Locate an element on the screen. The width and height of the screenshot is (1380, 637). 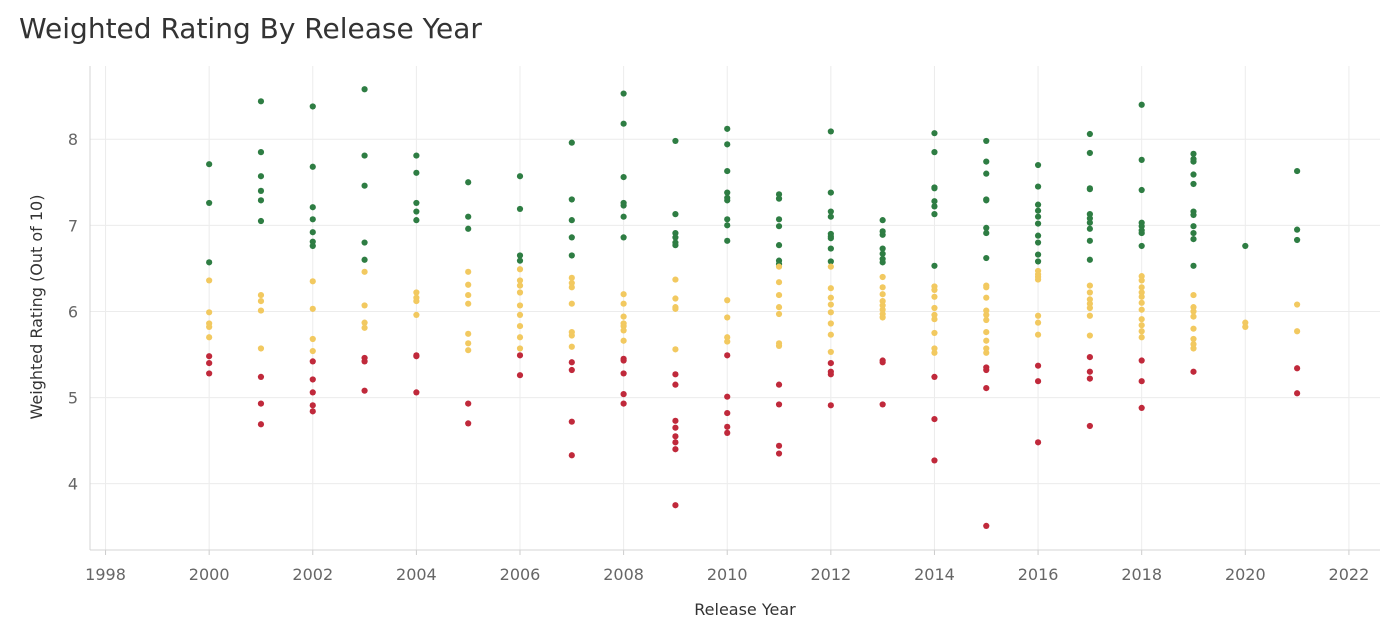
x-tick-label: 2000 is located at coordinates (209, 574).